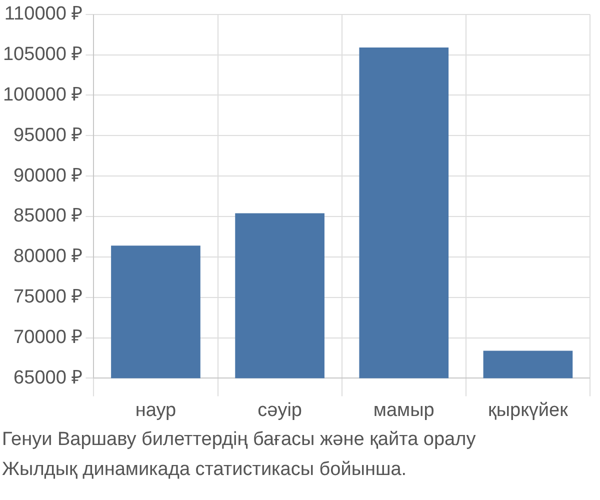 The width and height of the screenshot is (600, 500). What do you see at coordinates (42, 95) in the screenshot?
I see `y-tick-label: 100000 ₽` at bounding box center [42, 95].